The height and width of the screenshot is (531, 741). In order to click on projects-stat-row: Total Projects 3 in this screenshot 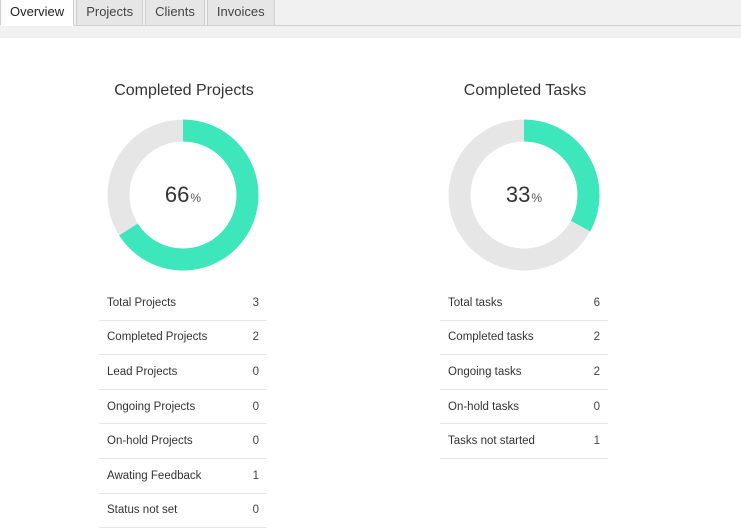, I will do `click(183, 303)`.